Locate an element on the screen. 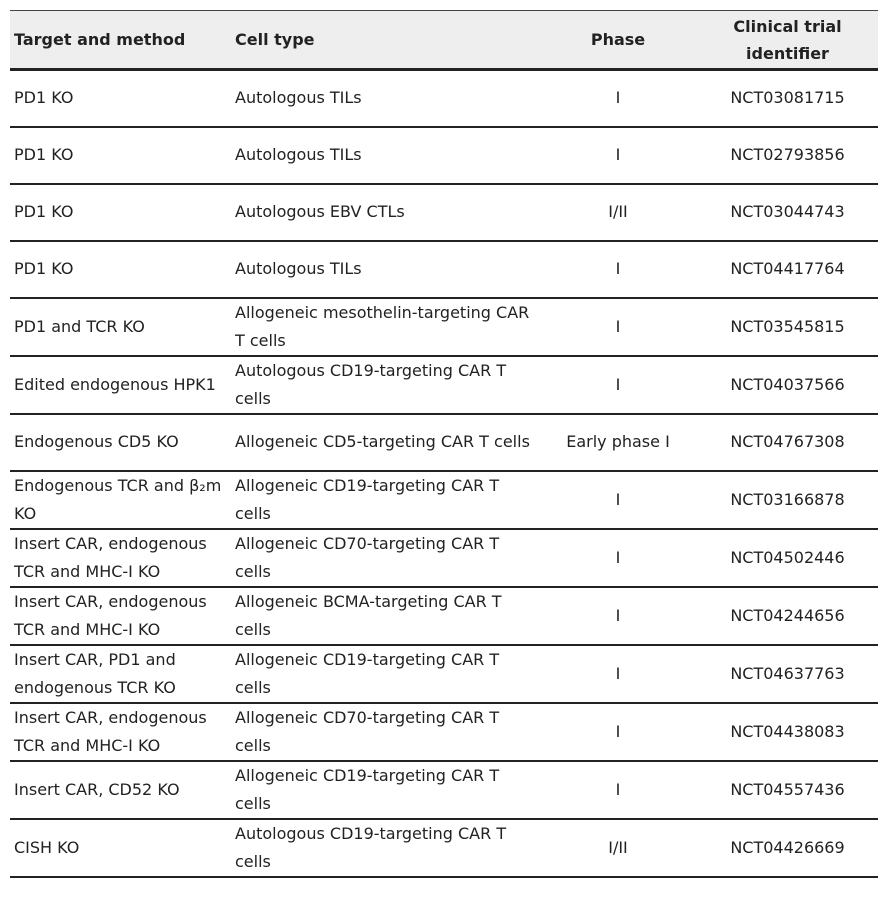  target-method-cell: Insert CAR, PD1 and endogenous TCR KO is located at coordinates (95, 673).